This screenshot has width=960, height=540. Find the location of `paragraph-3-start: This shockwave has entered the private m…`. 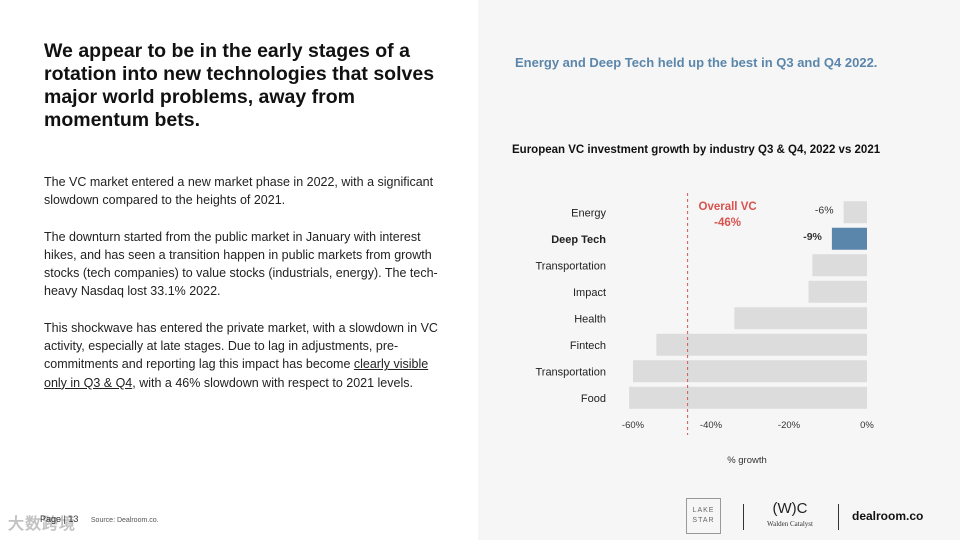

paragraph-3-start: This shockwave has entered the private m… is located at coordinates (241, 346).